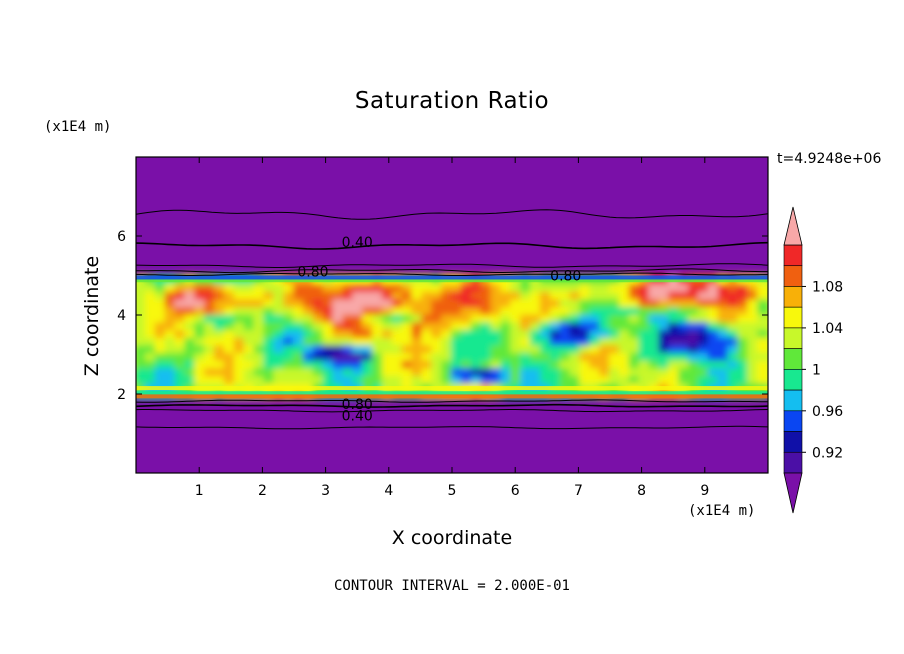  I want to click on colorbar-bin, so click(793, 421).